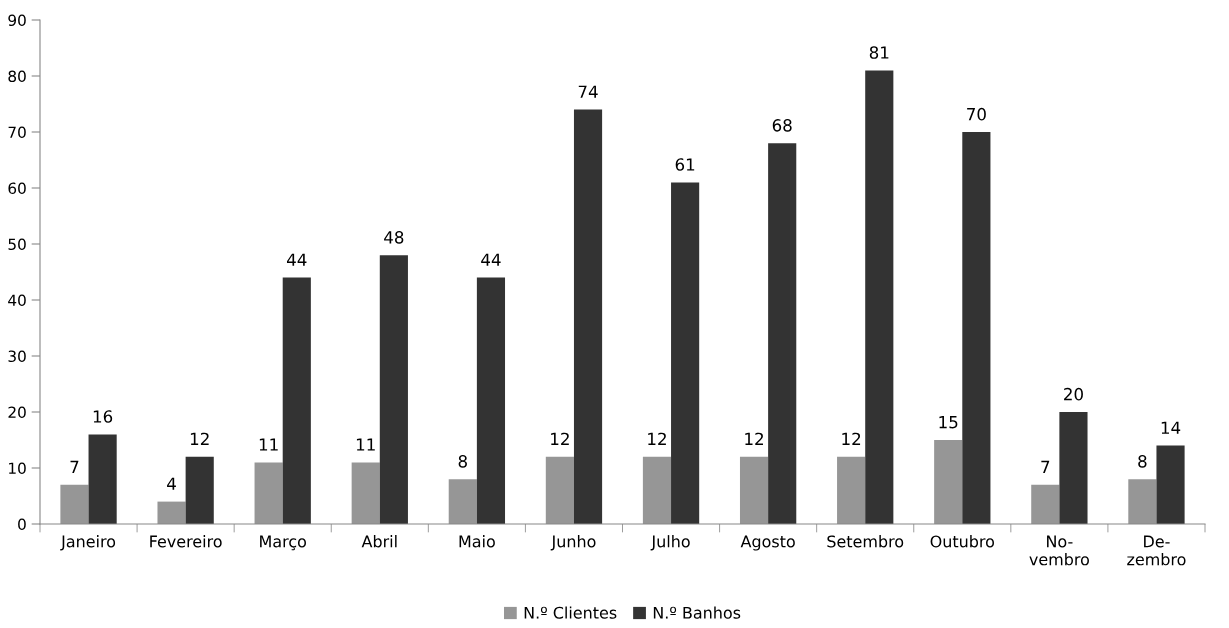  I want to click on y-tick-label: 50, so click(17, 244).